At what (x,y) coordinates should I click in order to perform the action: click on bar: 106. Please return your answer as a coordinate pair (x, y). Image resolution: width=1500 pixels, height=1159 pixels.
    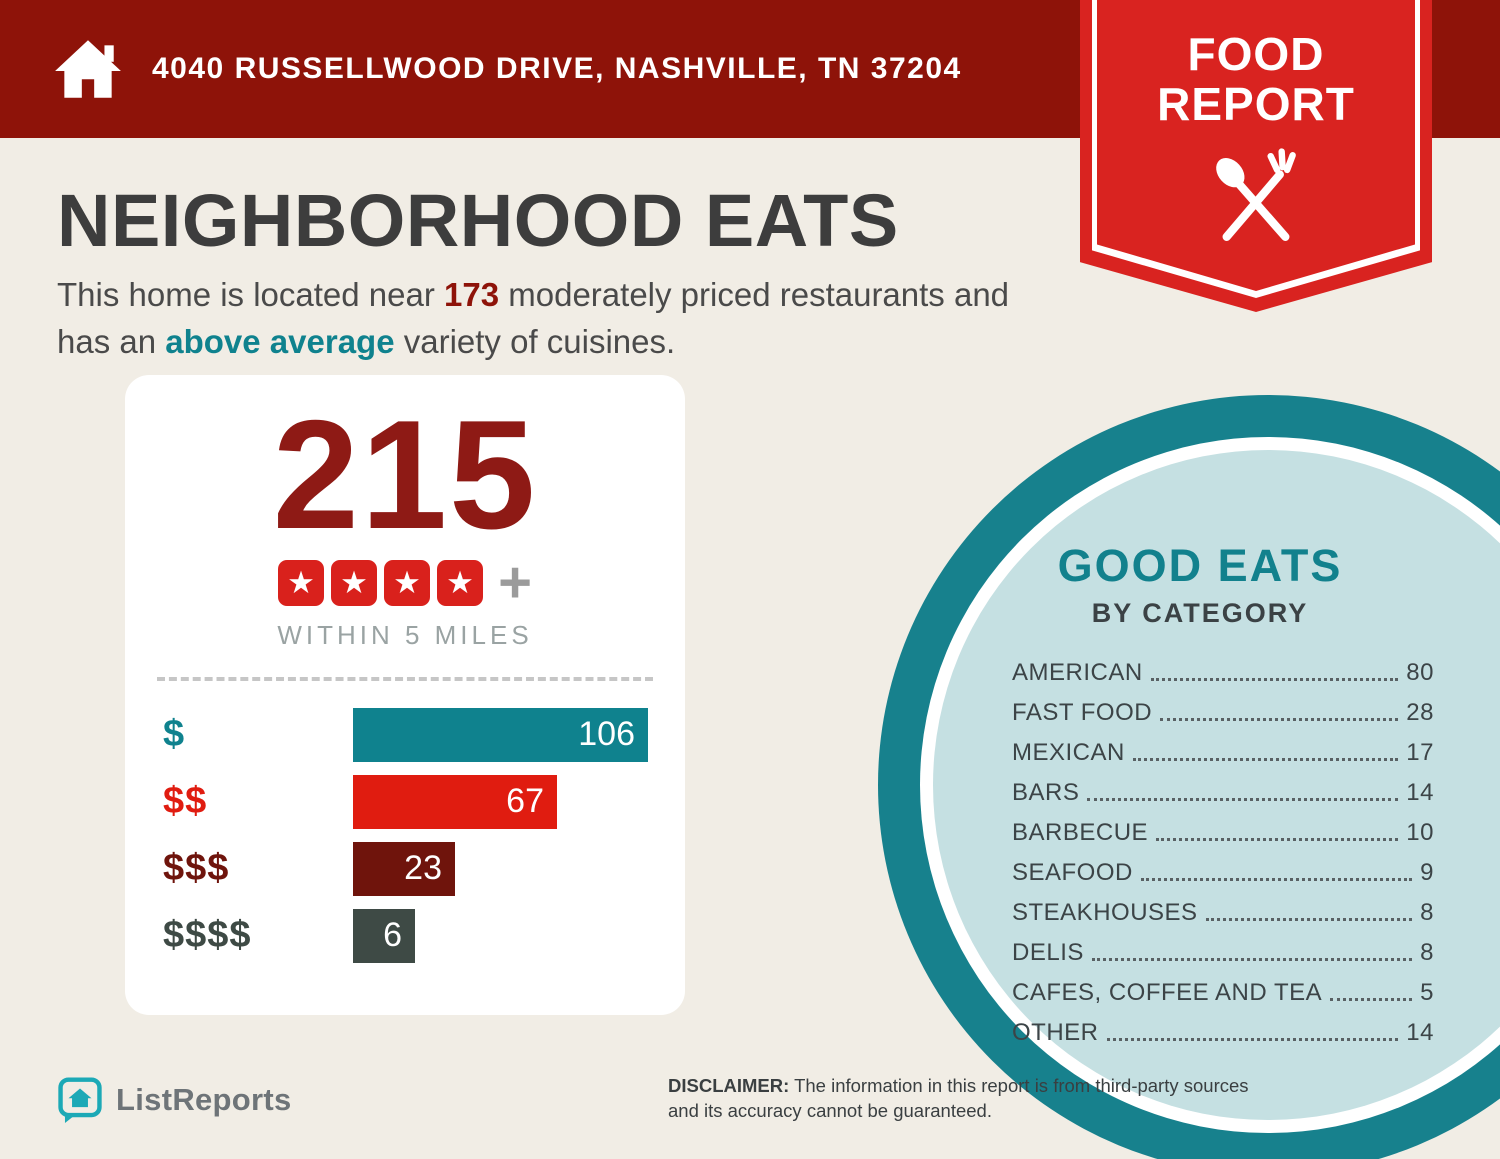
    Looking at the image, I should click on (500, 734).